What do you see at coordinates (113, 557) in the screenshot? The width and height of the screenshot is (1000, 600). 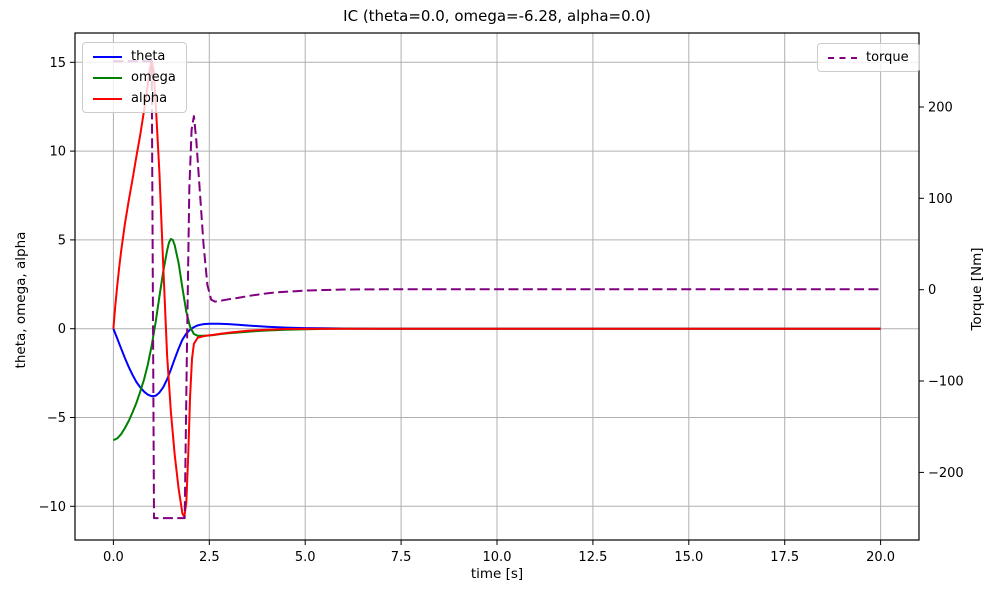 I see `x-tick-label: 0.0` at bounding box center [113, 557].